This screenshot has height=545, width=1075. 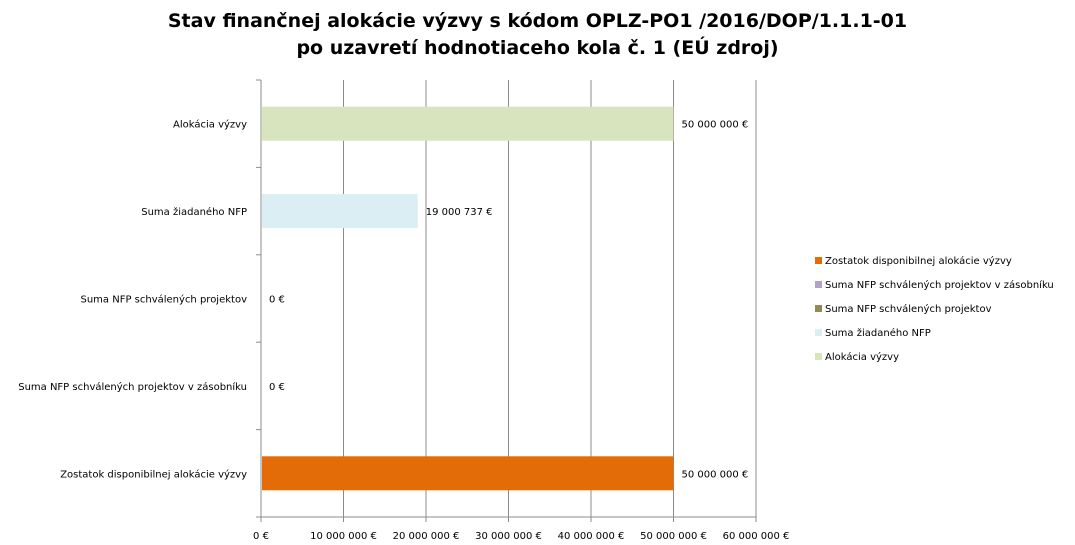 I want to click on category-label: Zostatok disponibilnej alokácie výzvy, so click(x=153, y=474).